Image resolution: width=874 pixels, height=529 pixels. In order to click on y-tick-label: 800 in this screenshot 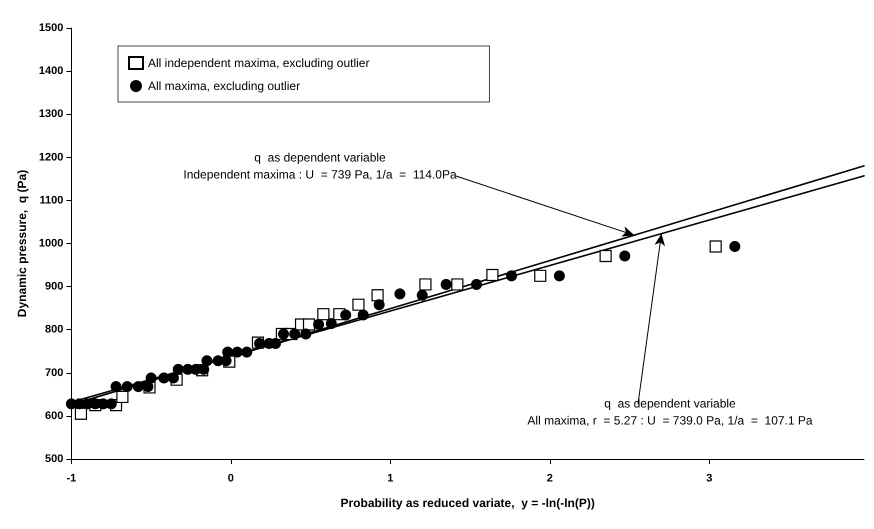, I will do `click(54, 330)`.